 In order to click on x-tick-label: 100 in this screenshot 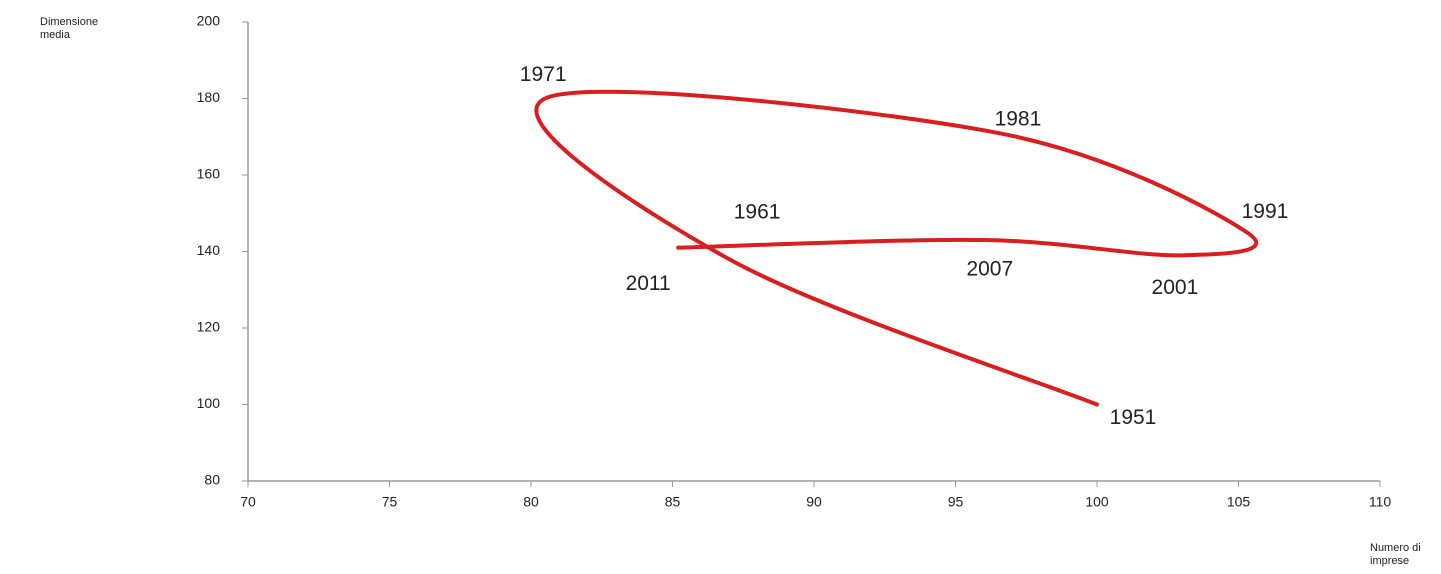, I will do `click(1097, 502)`.